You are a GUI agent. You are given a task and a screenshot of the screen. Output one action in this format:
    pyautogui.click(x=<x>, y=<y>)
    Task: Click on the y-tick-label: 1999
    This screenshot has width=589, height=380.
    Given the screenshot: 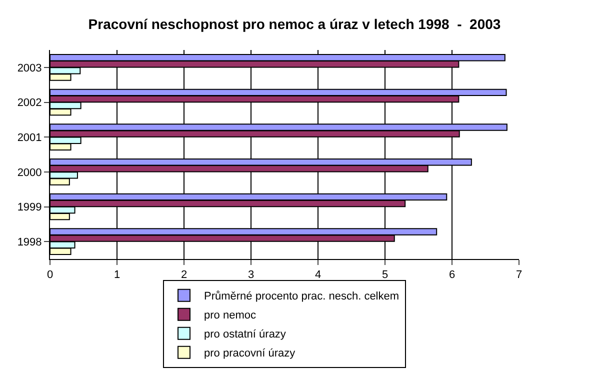 What is the action you would take?
    pyautogui.click(x=29, y=208)
    